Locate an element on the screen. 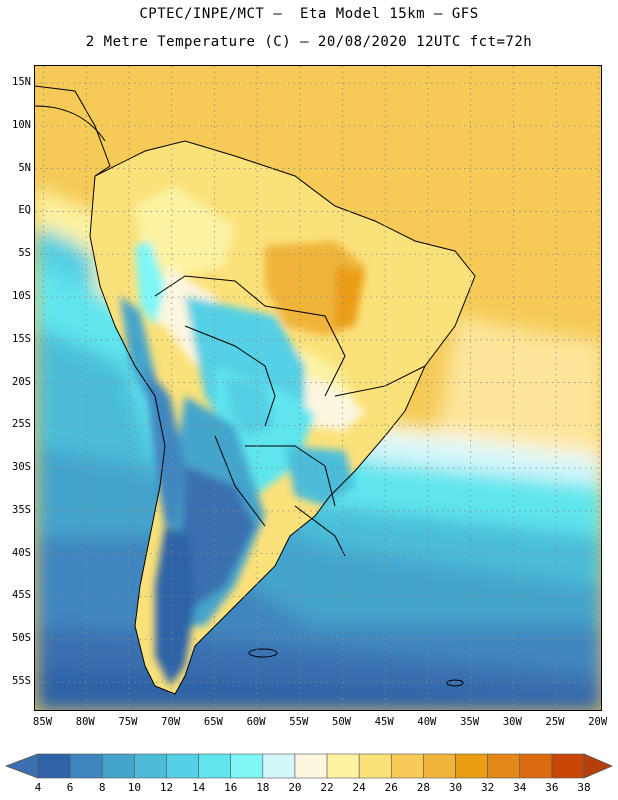 The image size is (618, 800). lat-tick-label: 40S is located at coordinates (21, 552).